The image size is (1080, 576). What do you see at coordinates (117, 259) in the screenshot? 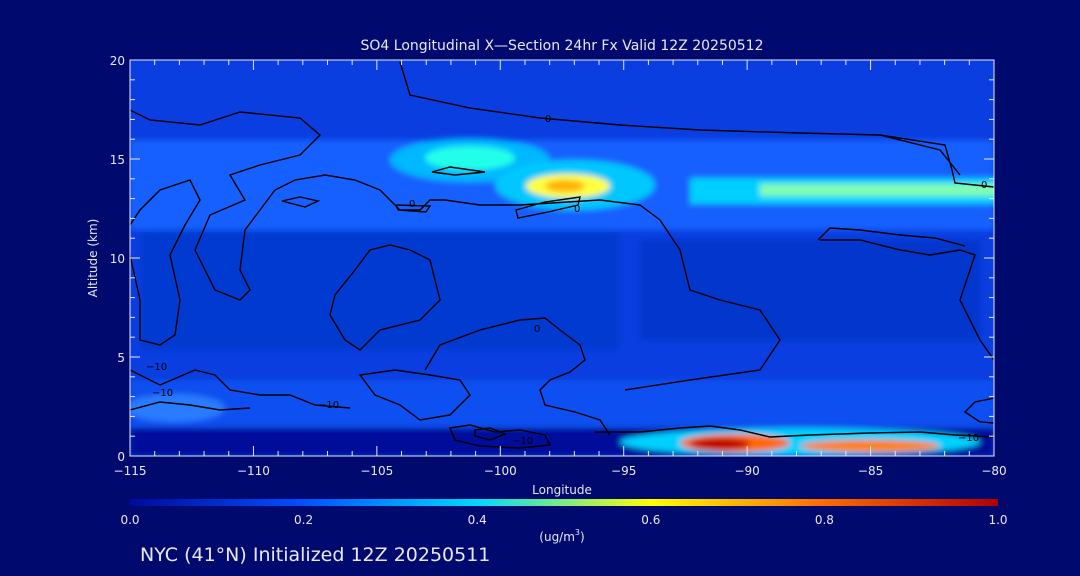
I see `y-tick-label: 10` at bounding box center [117, 259].